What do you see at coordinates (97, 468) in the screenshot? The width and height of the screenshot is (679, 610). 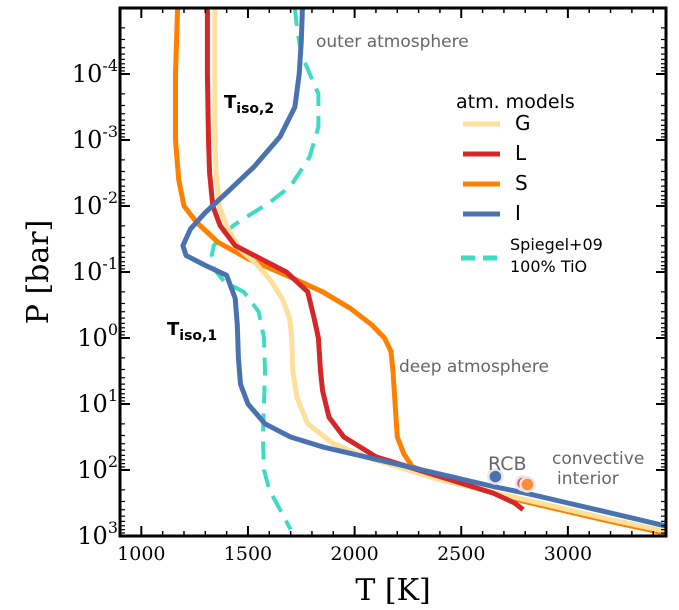 I see `y-tick-label: 10²` at bounding box center [97, 468].